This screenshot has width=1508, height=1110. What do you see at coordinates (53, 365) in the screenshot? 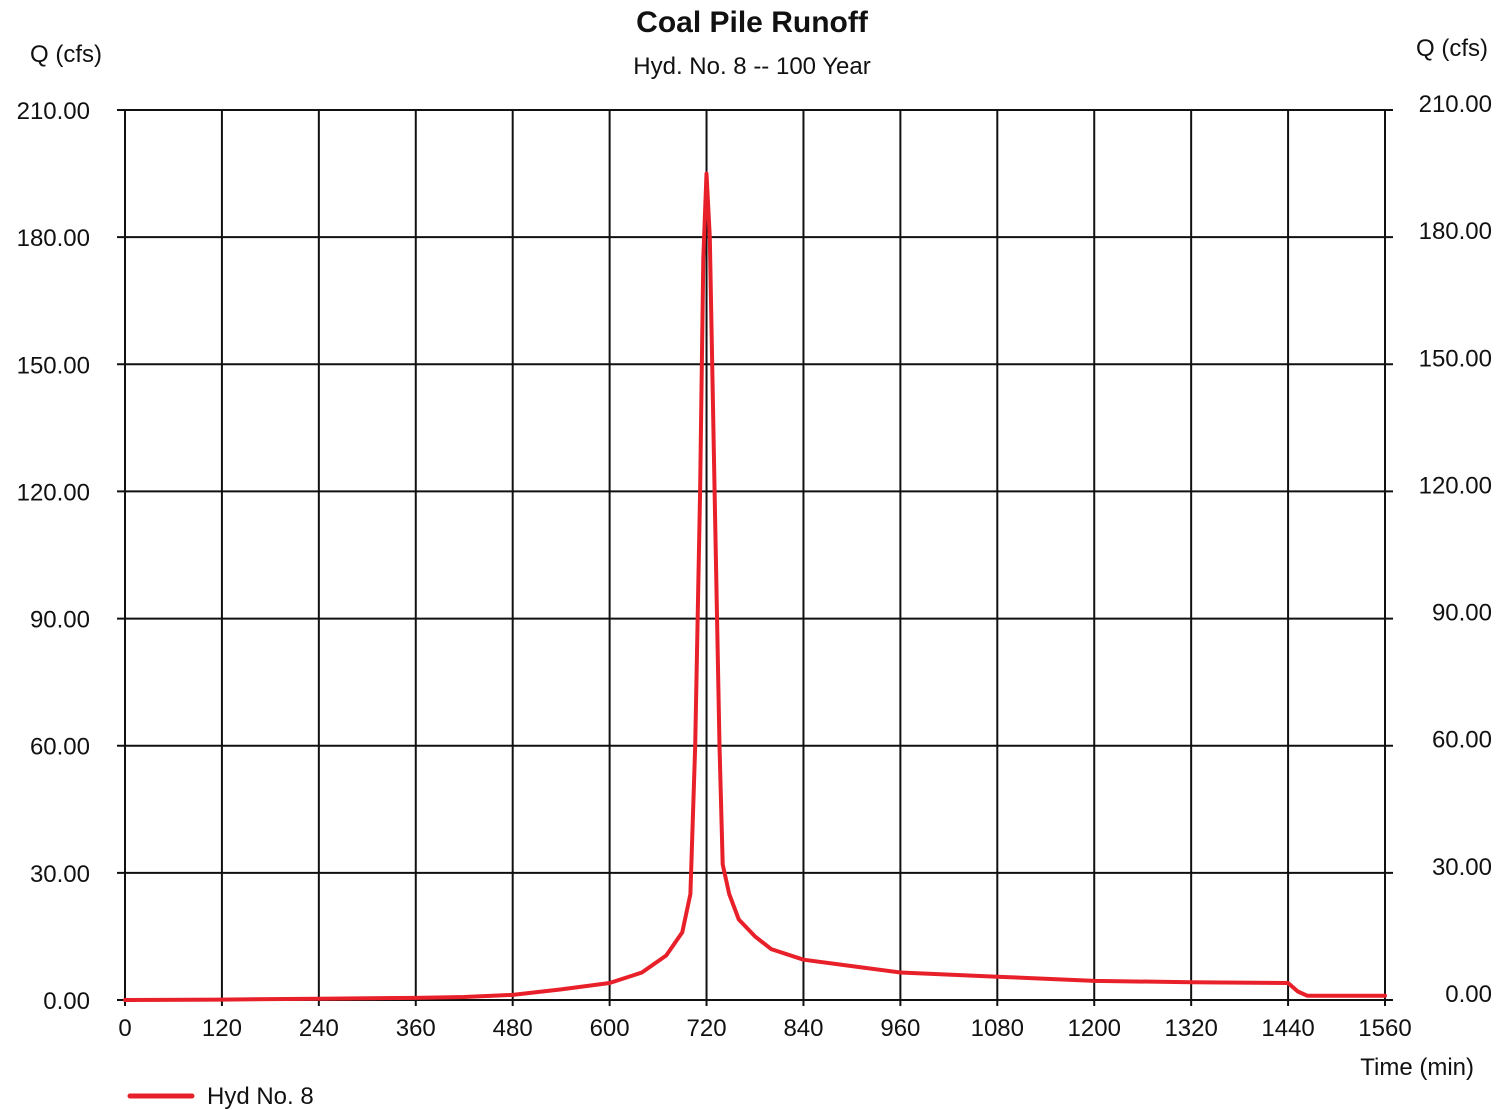
I see `y-tick-label-left: 150.00` at bounding box center [53, 365].